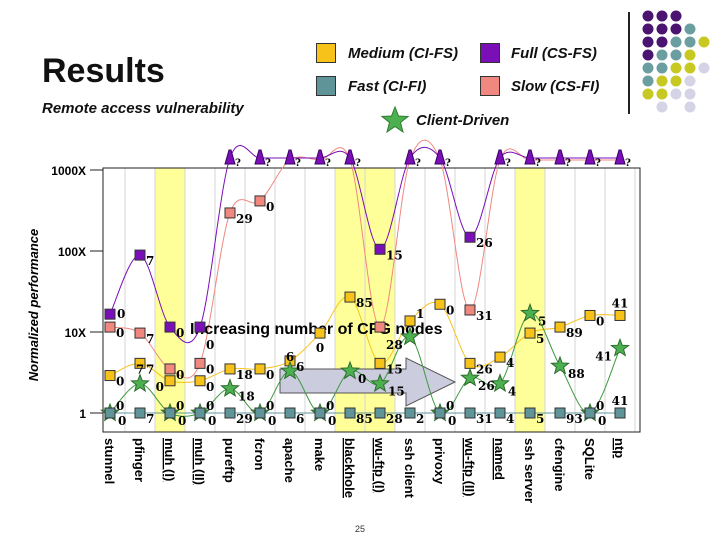 This screenshot has width=720, height=540. I want to click on legend-swatch-slow, so click(490, 86).